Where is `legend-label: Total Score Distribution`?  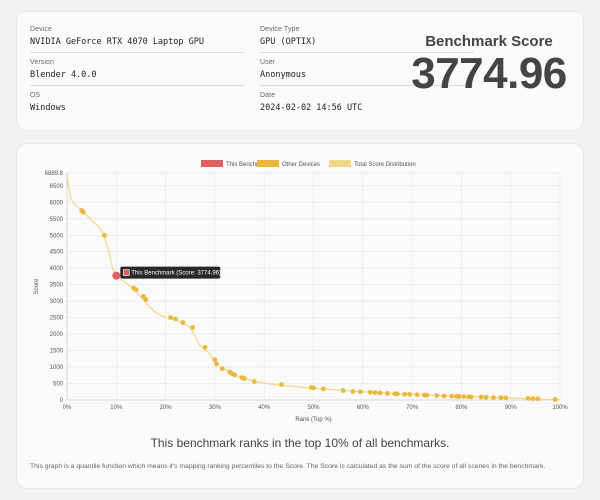
legend-label: Total Score Distribution is located at coordinates (385, 165).